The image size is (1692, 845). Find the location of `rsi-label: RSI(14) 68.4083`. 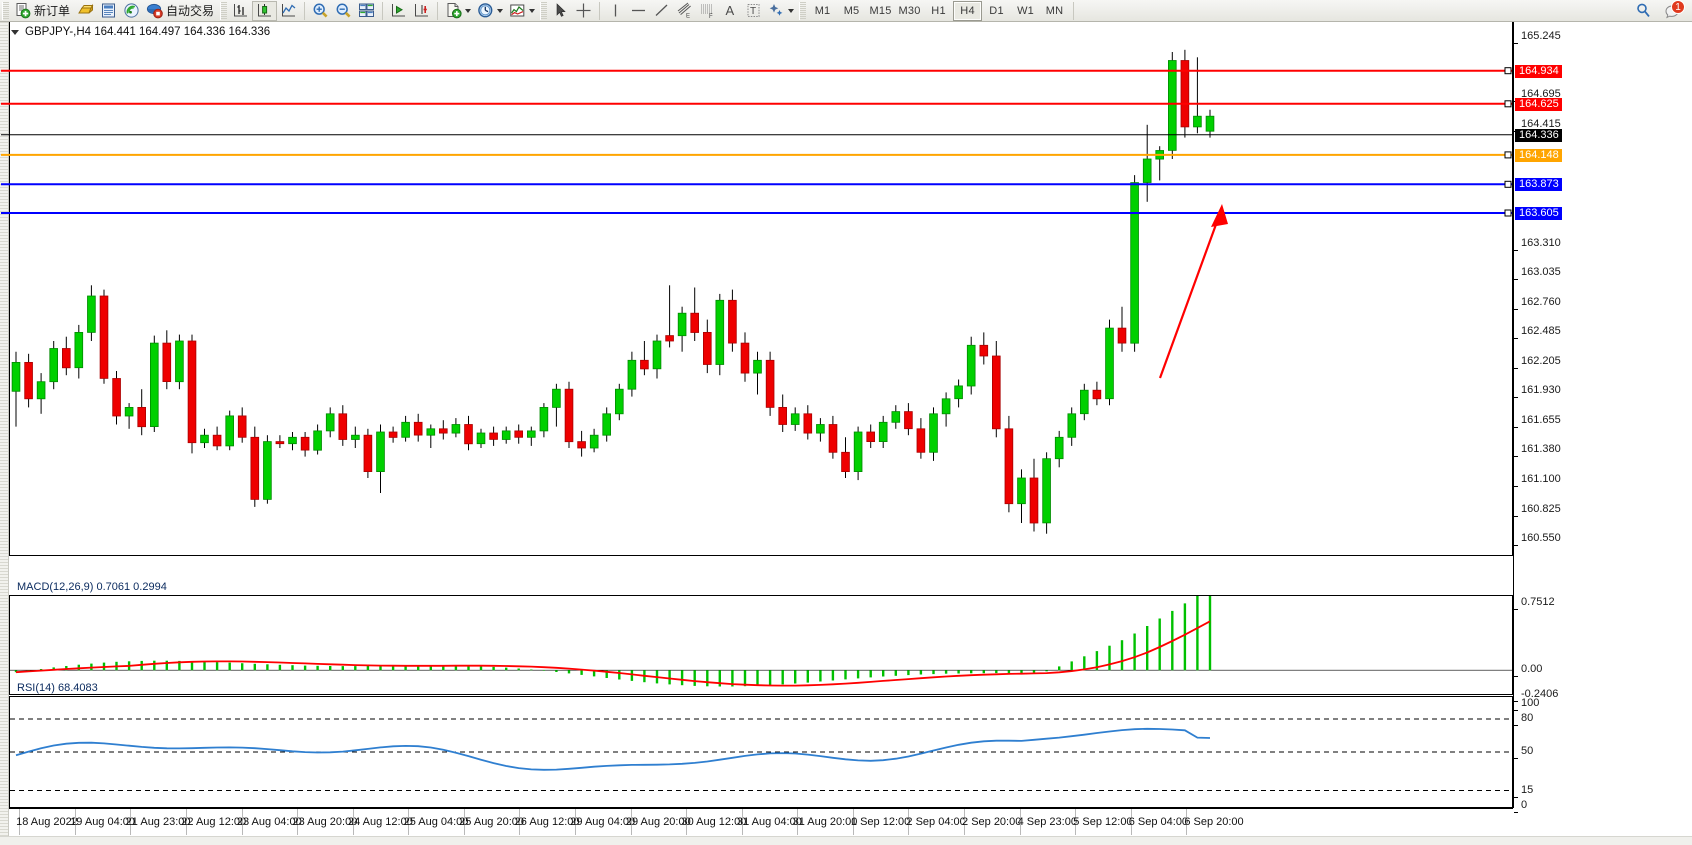

rsi-label: RSI(14) 68.4083 is located at coordinates (57, 688).